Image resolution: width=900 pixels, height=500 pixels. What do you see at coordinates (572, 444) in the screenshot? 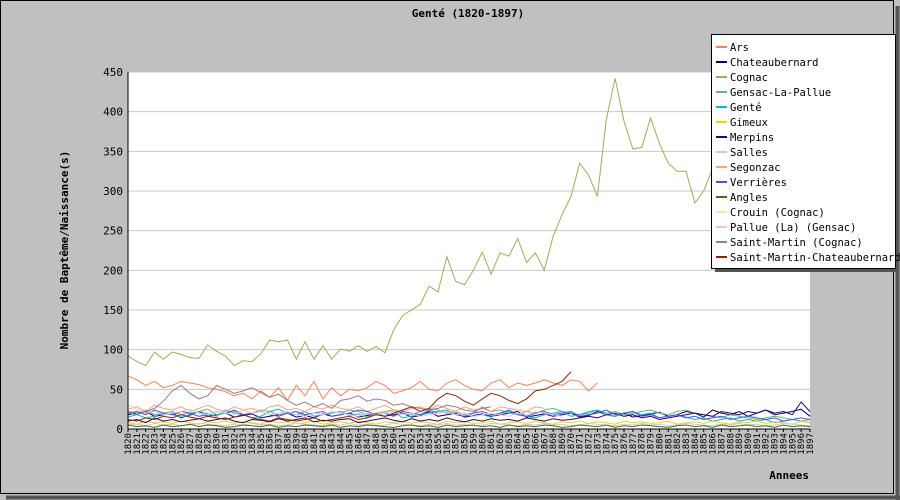
I see `x-tick-label: 1870` at bounding box center [572, 444].